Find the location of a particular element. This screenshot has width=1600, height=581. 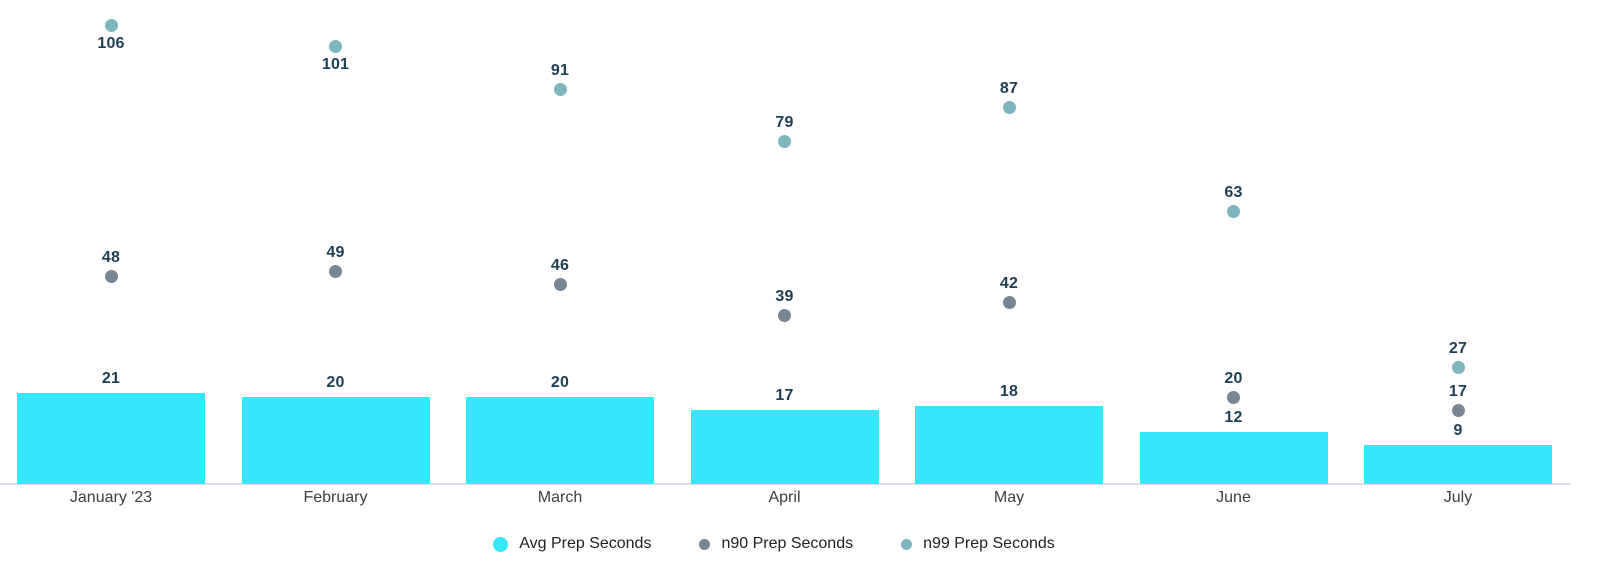

n90-value-label: 48 is located at coordinates (111, 257).